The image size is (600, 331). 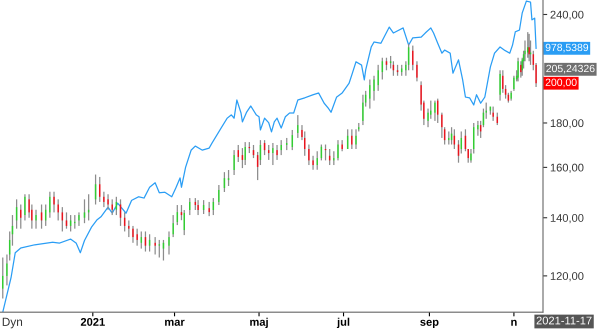 I want to click on text: 2021-11-17, so click(x=564, y=320).